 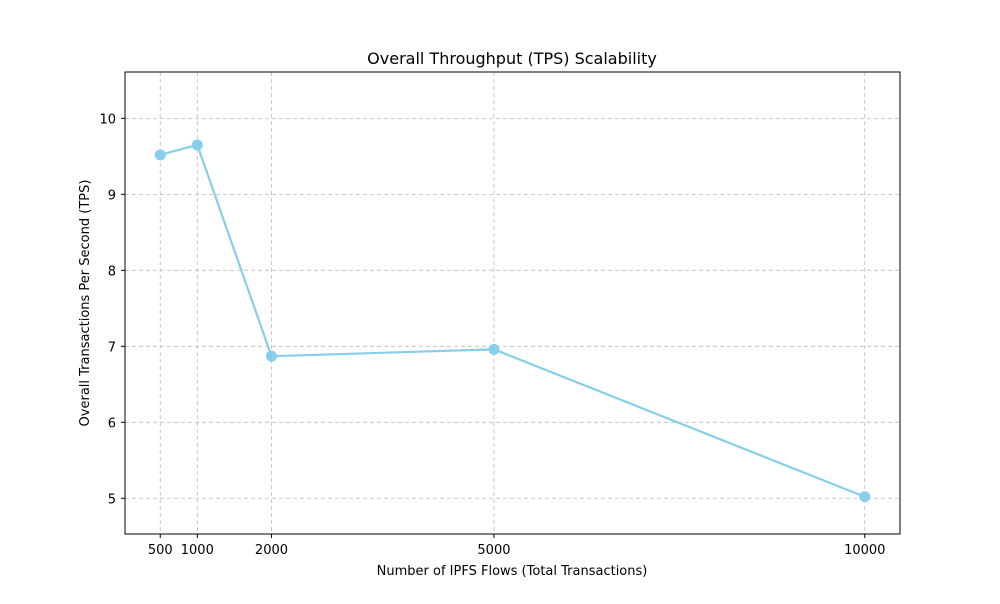 What do you see at coordinates (493, 550) in the screenshot?
I see `x-tick-label: 5000` at bounding box center [493, 550].